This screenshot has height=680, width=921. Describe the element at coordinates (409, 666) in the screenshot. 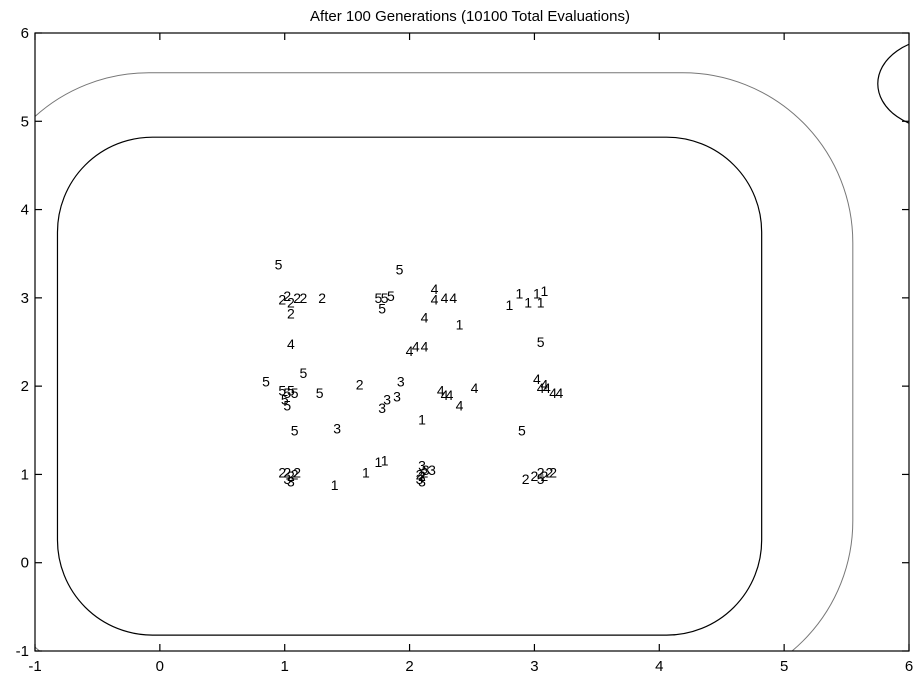

I see `x-tick-label: 2` at that location.